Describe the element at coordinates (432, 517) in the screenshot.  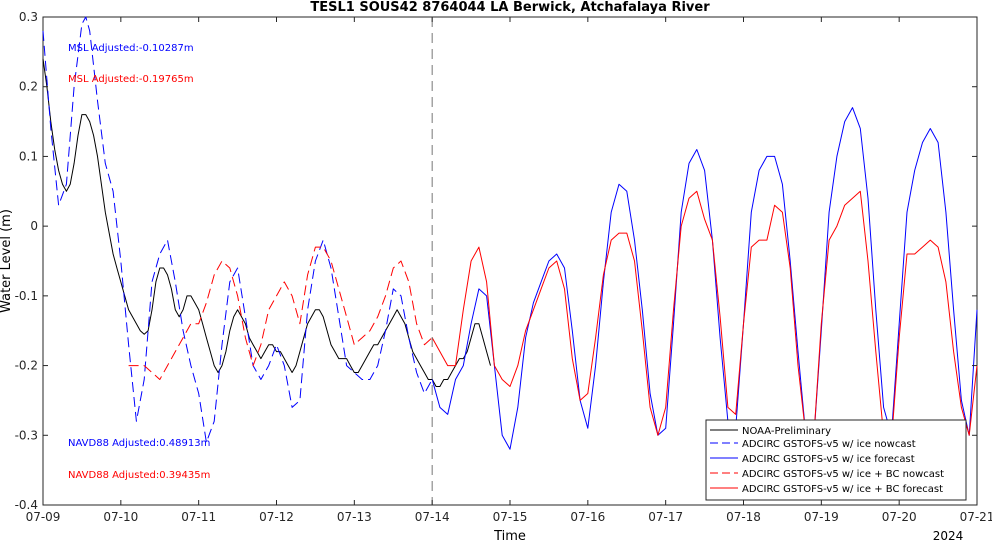
I see `x-tick-label: 07-14` at that location.